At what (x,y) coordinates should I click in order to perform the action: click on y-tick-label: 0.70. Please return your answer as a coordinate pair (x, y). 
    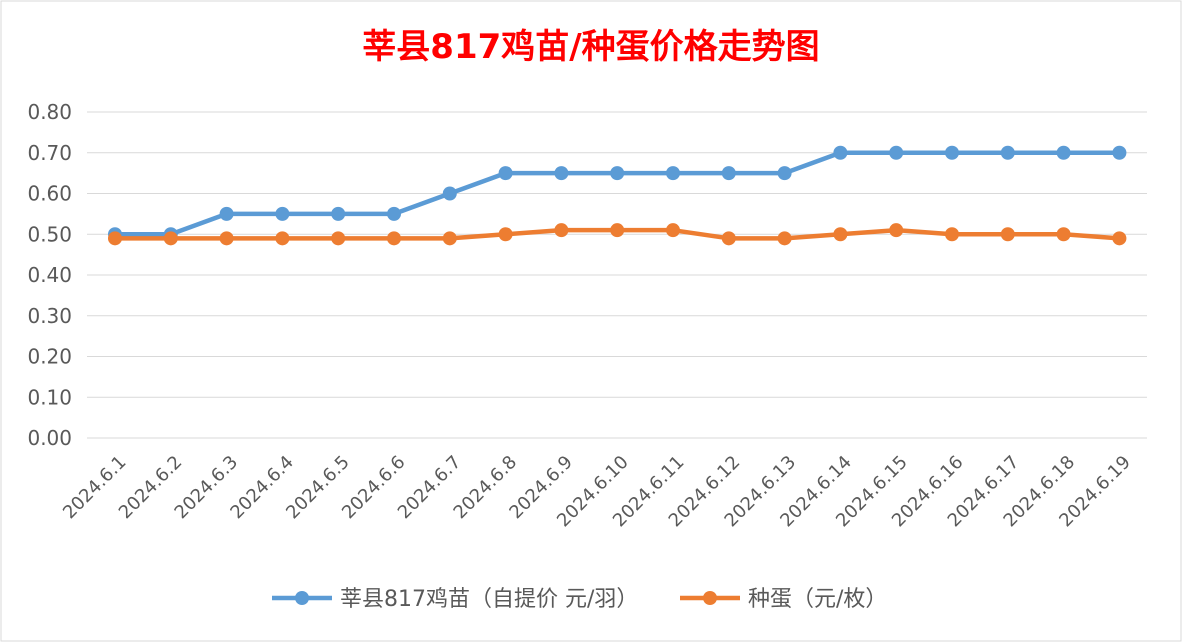
    Looking at the image, I should click on (49, 153).